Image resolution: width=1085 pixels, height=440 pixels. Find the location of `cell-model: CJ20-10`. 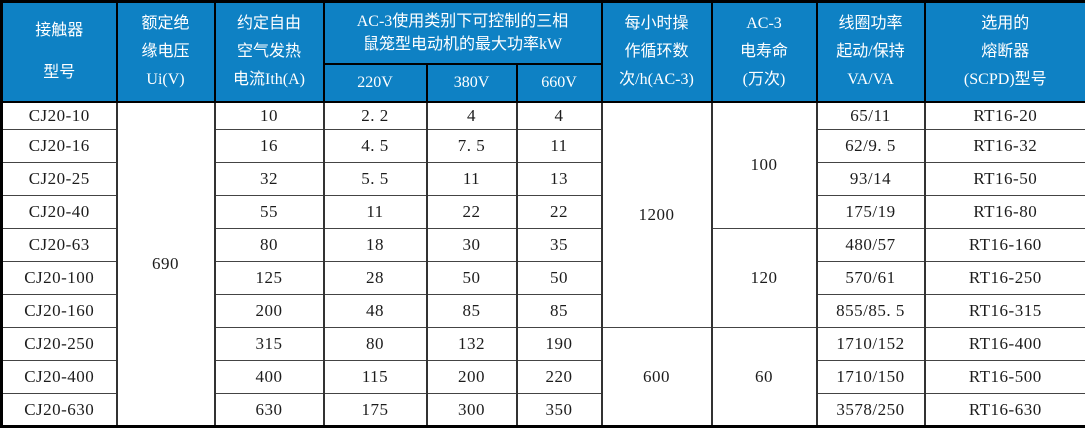

cell-model: CJ20-10 is located at coordinates (59, 115).